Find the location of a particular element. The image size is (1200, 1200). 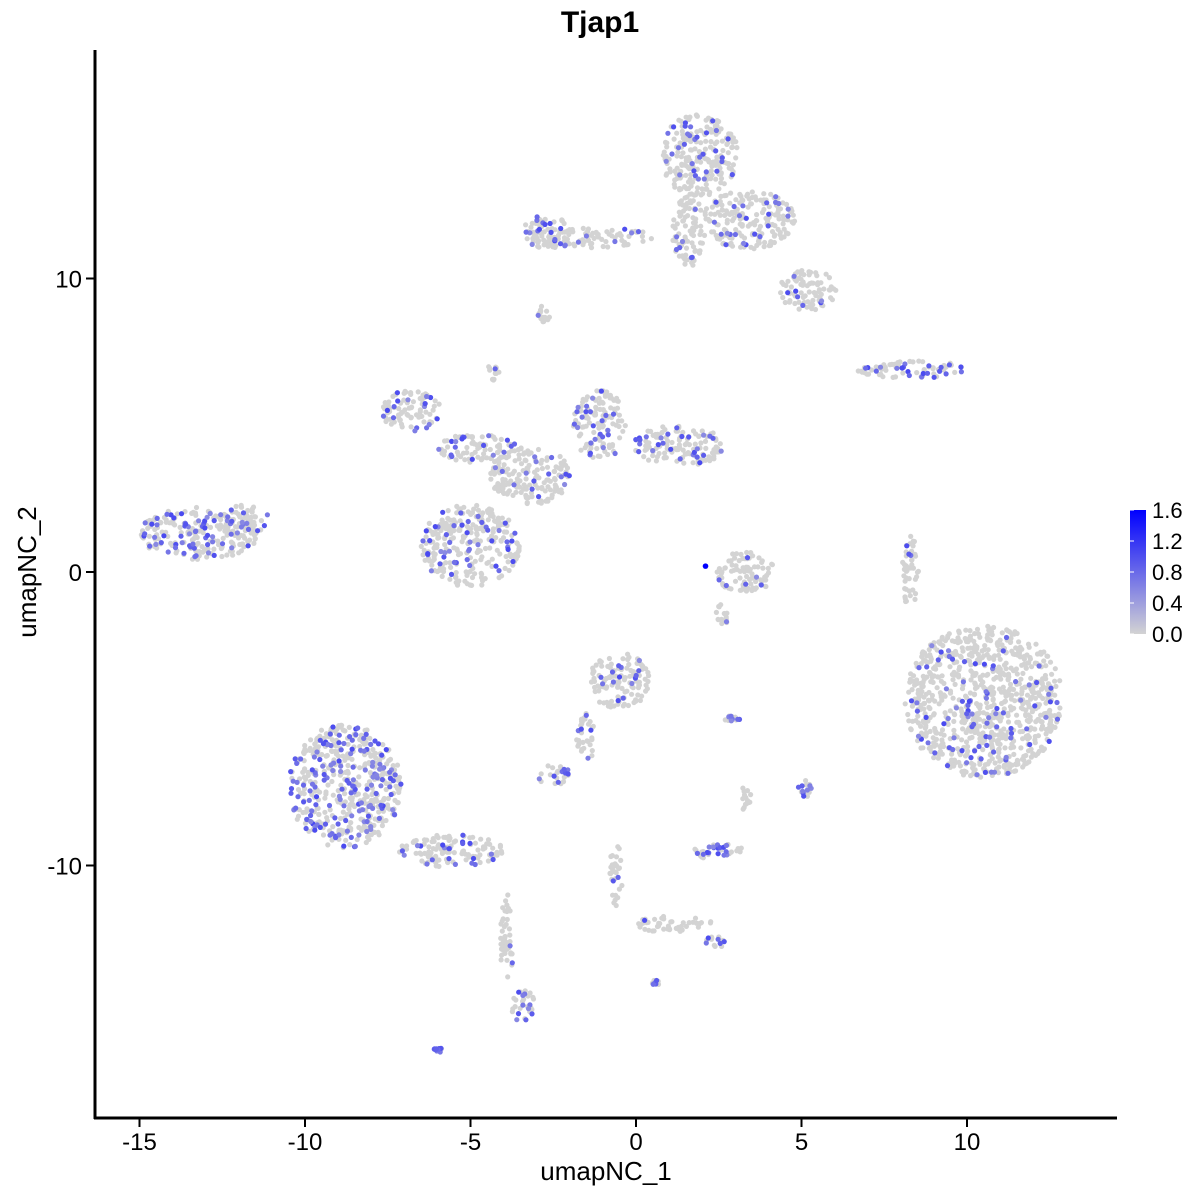

y-tick-label: 10 is located at coordinates (68, 280).